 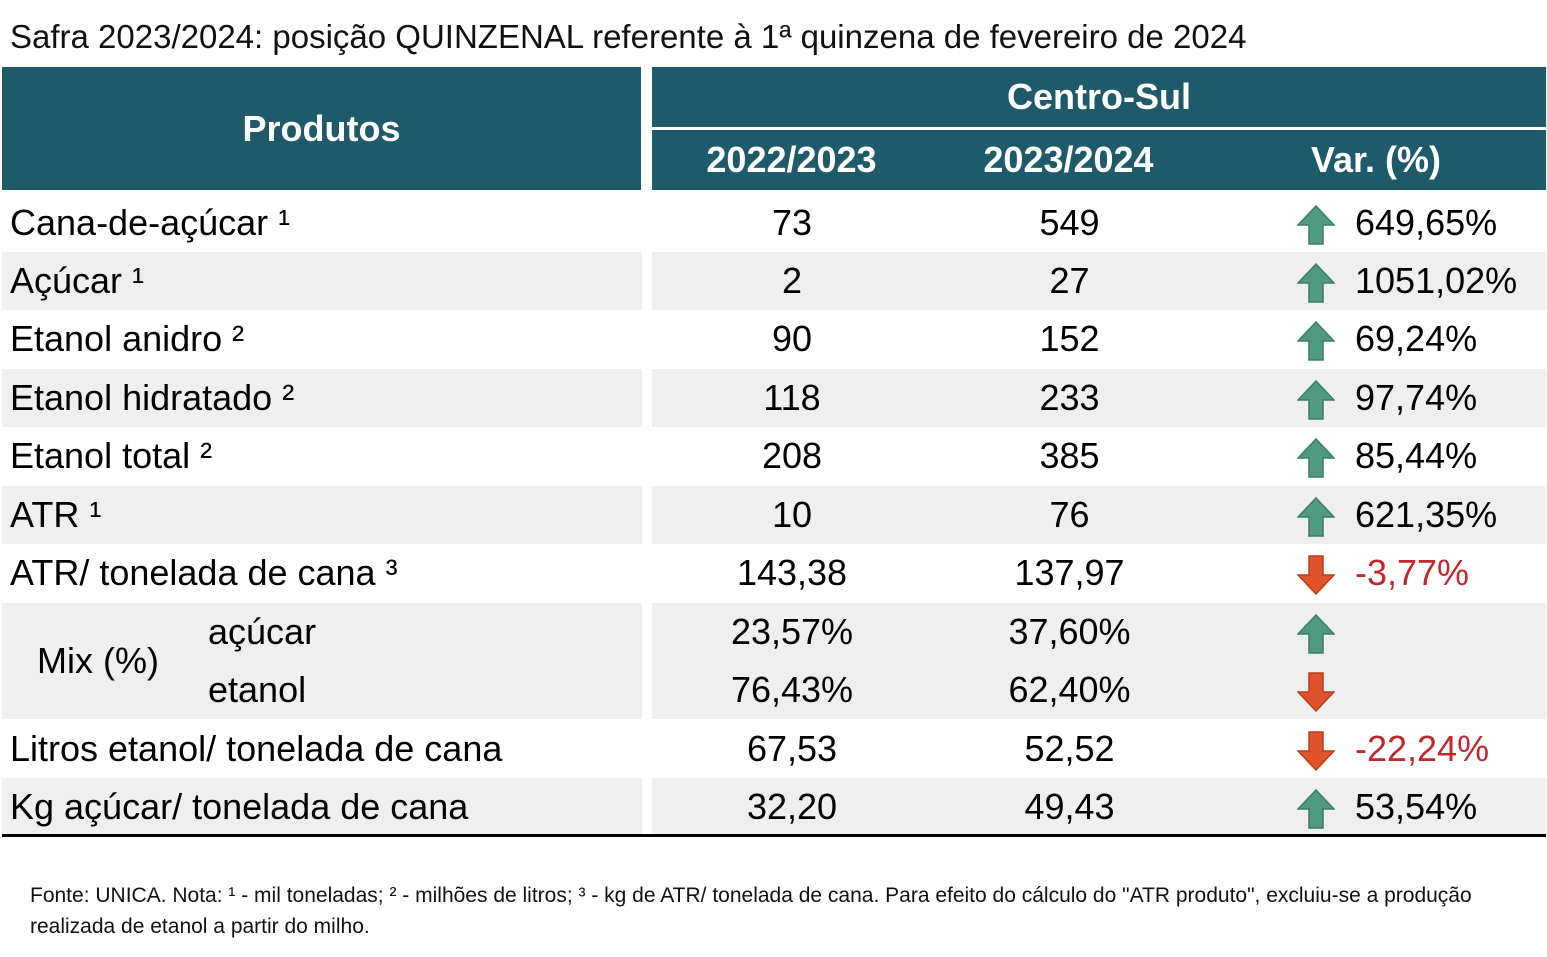 What do you see at coordinates (150, 222) in the screenshot?
I see `product-label: Cana-de-açúcar ¹` at bounding box center [150, 222].